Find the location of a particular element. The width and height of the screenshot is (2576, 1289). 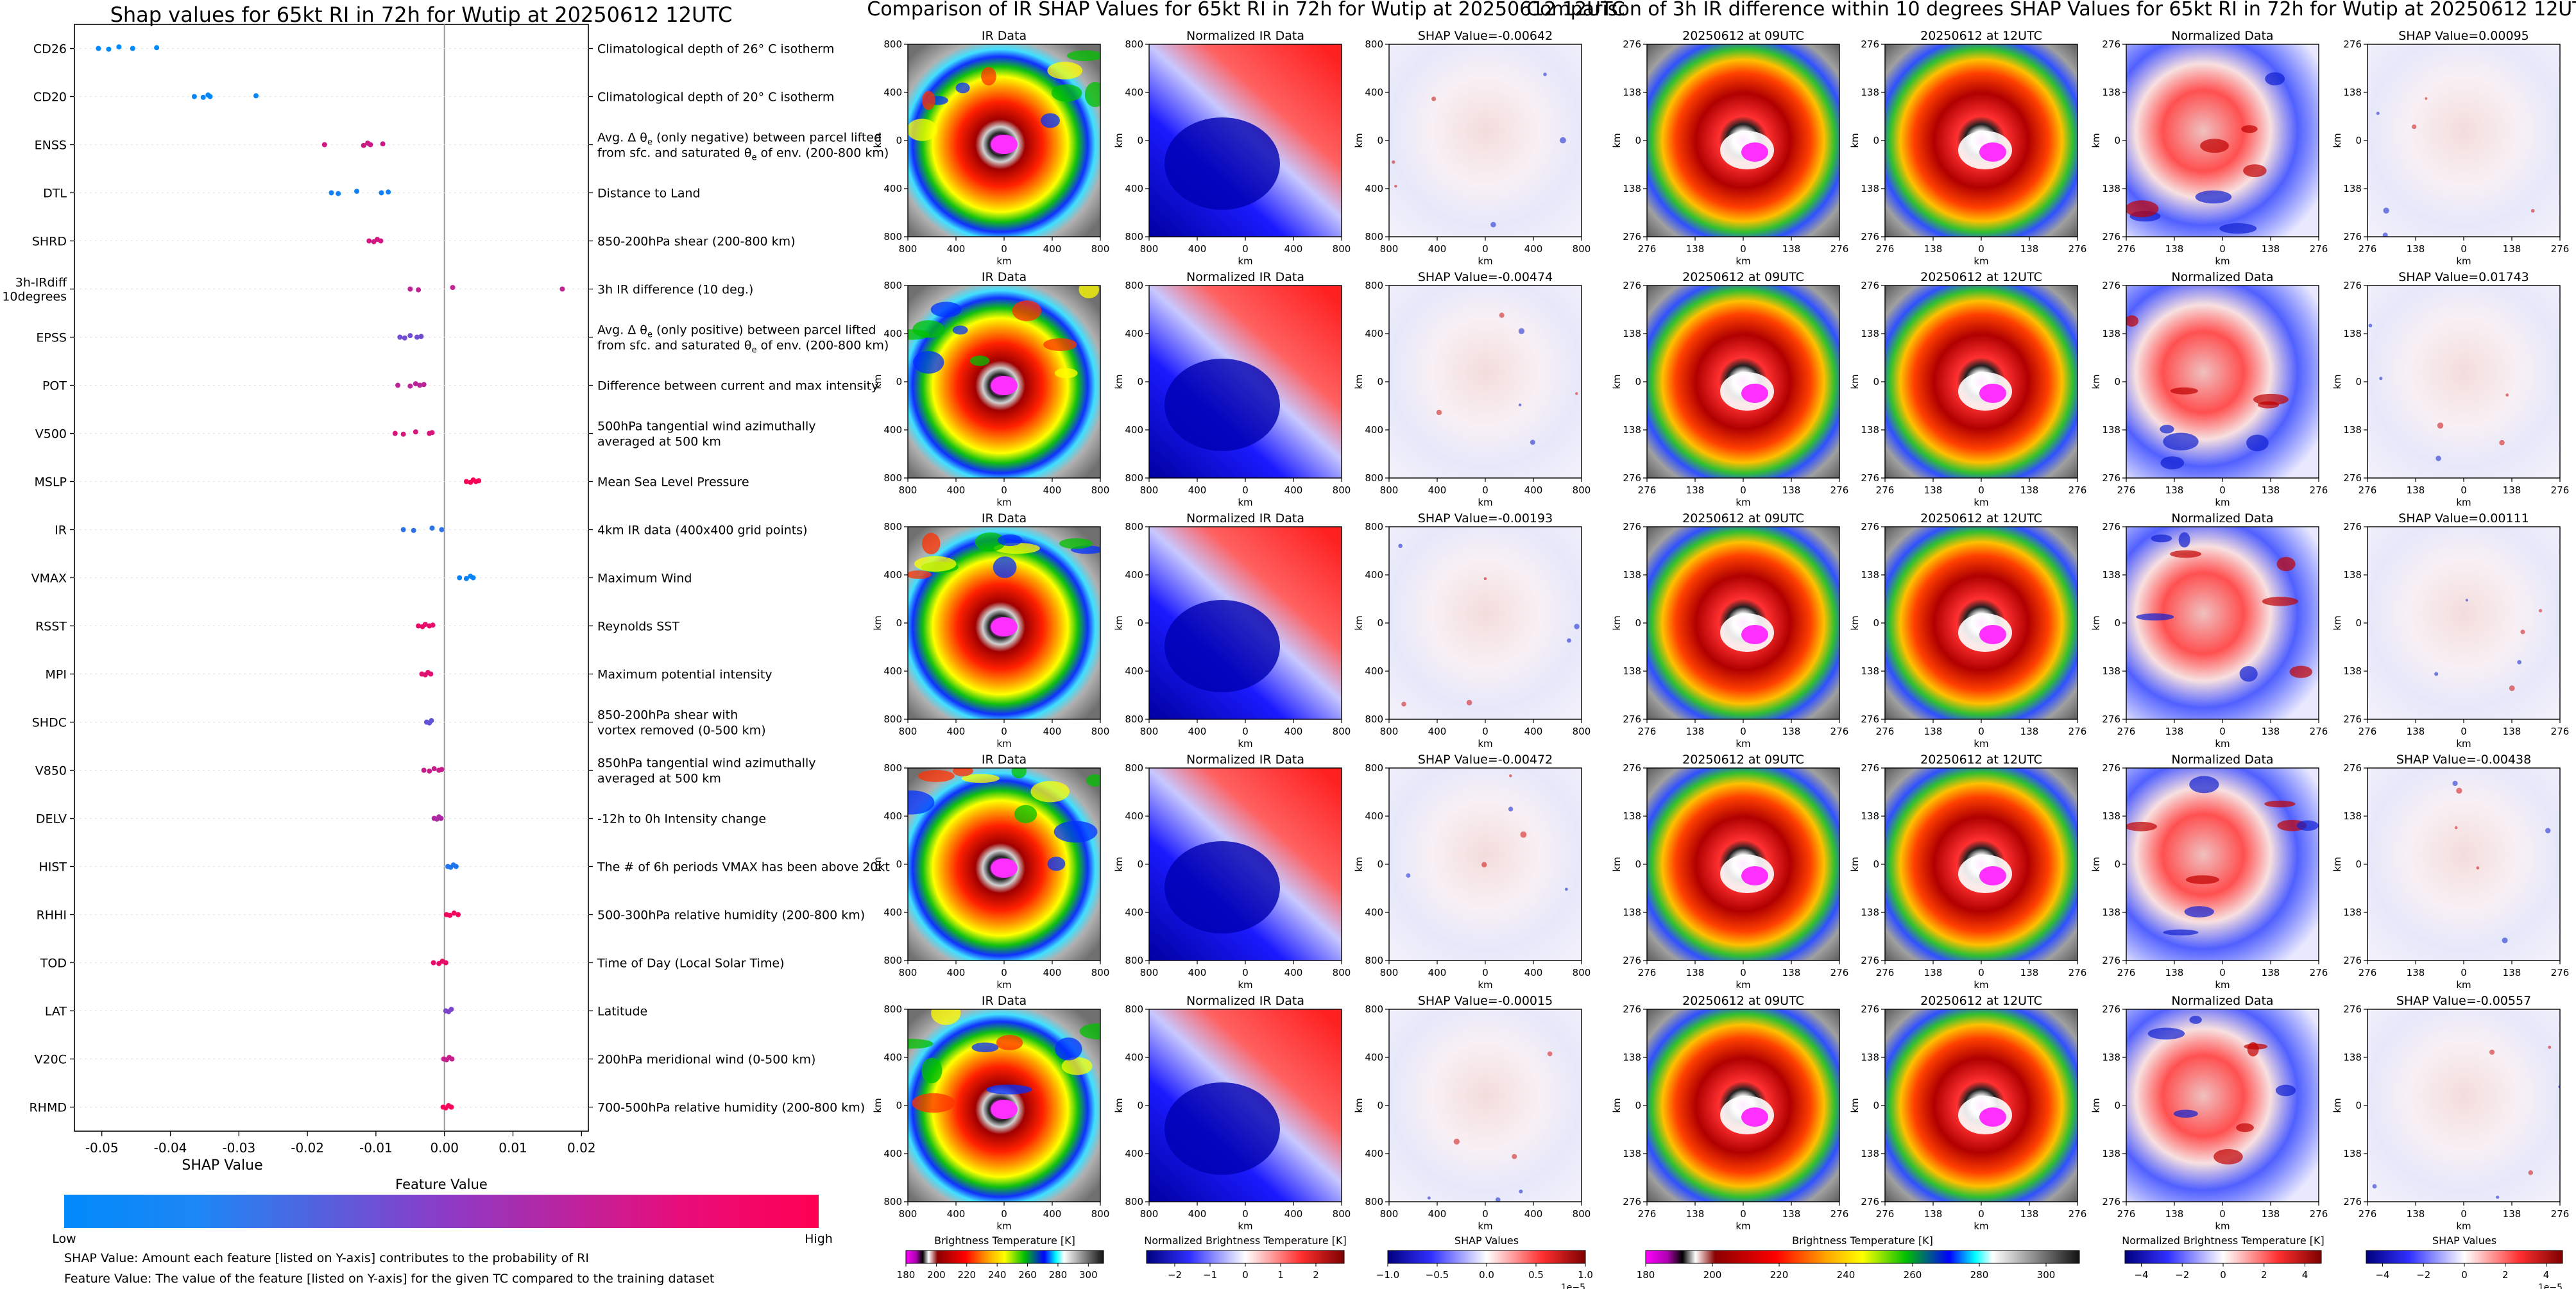

normalized-background is located at coordinates (2222, 623).